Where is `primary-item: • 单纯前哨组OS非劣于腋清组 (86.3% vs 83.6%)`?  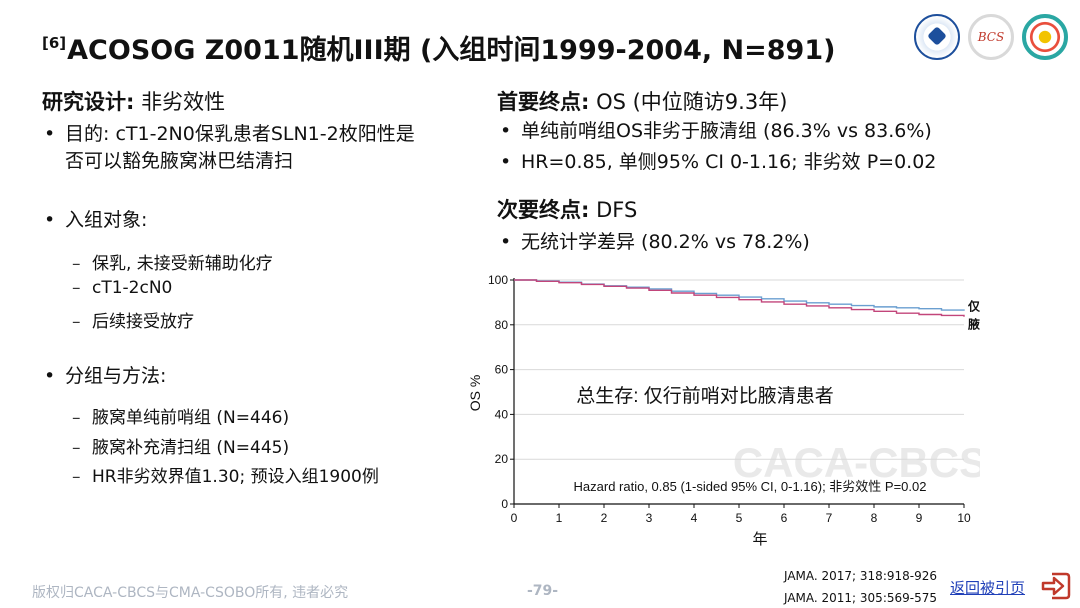
primary-item: • 单纯前哨组OS非劣于腋清组 (86.3% vs 83.6%) is located at coordinates (716, 131).